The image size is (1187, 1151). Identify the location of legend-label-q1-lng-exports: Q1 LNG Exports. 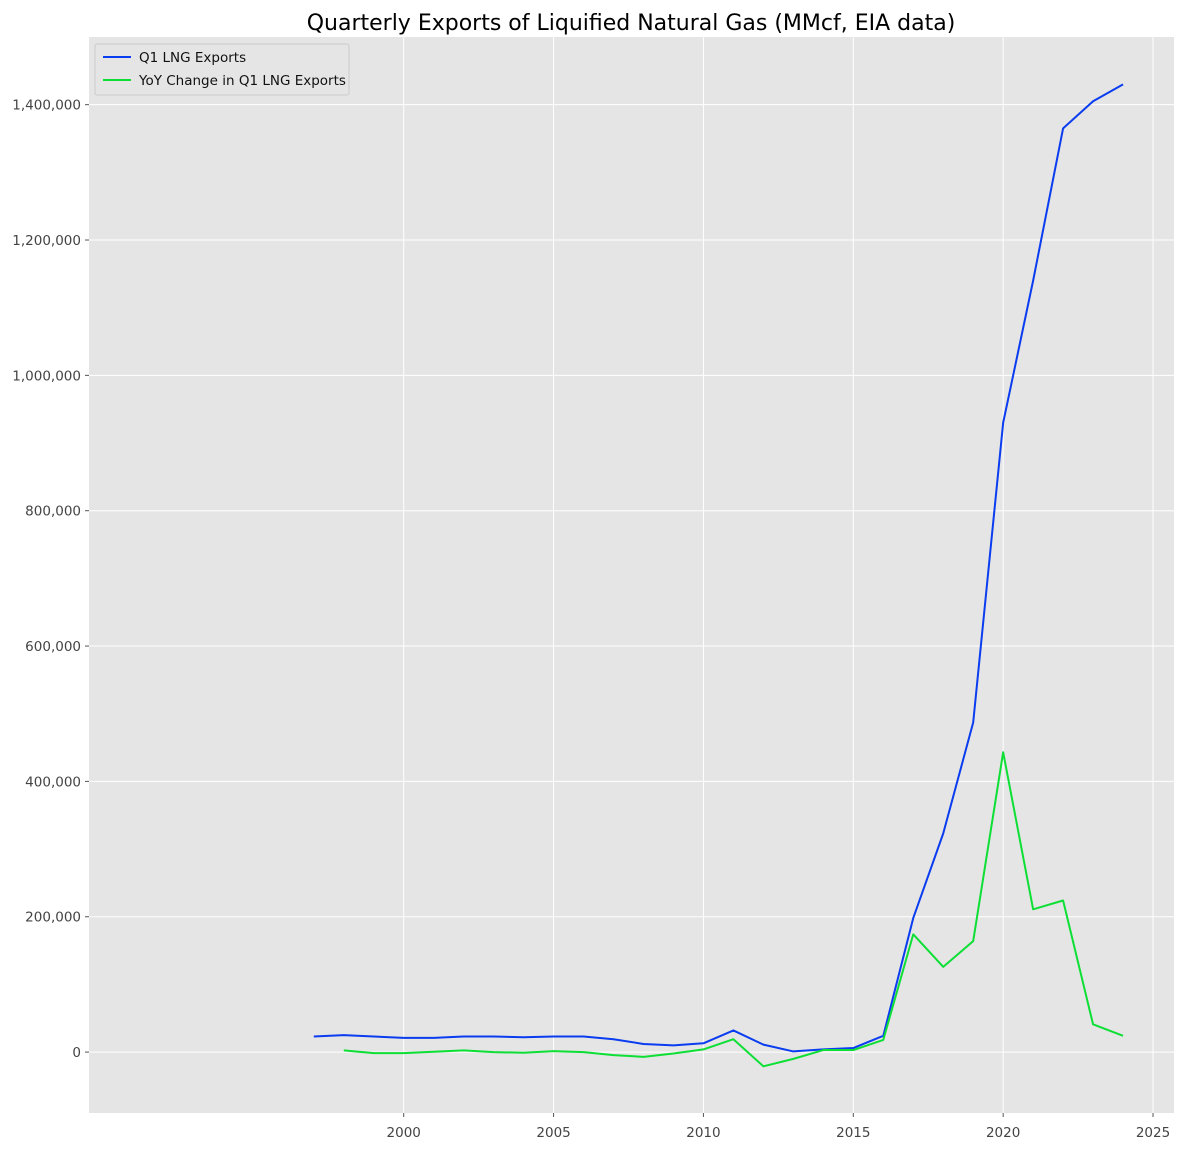
(192, 58).